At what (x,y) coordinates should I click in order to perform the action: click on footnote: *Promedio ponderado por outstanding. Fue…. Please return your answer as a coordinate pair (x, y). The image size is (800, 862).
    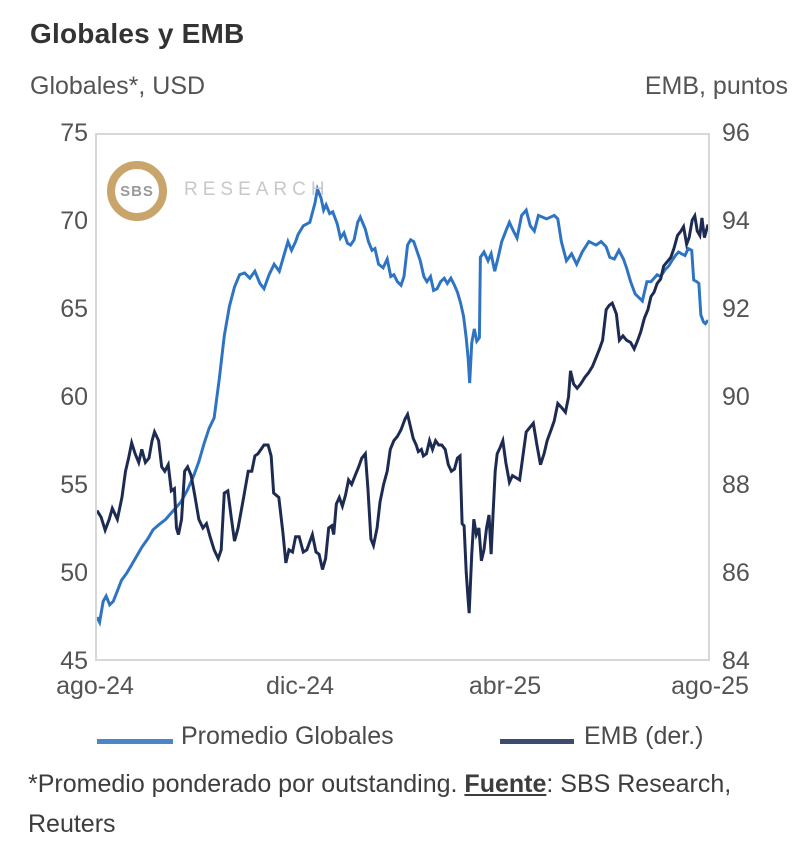
    Looking at the image, I should click on (379, 804).